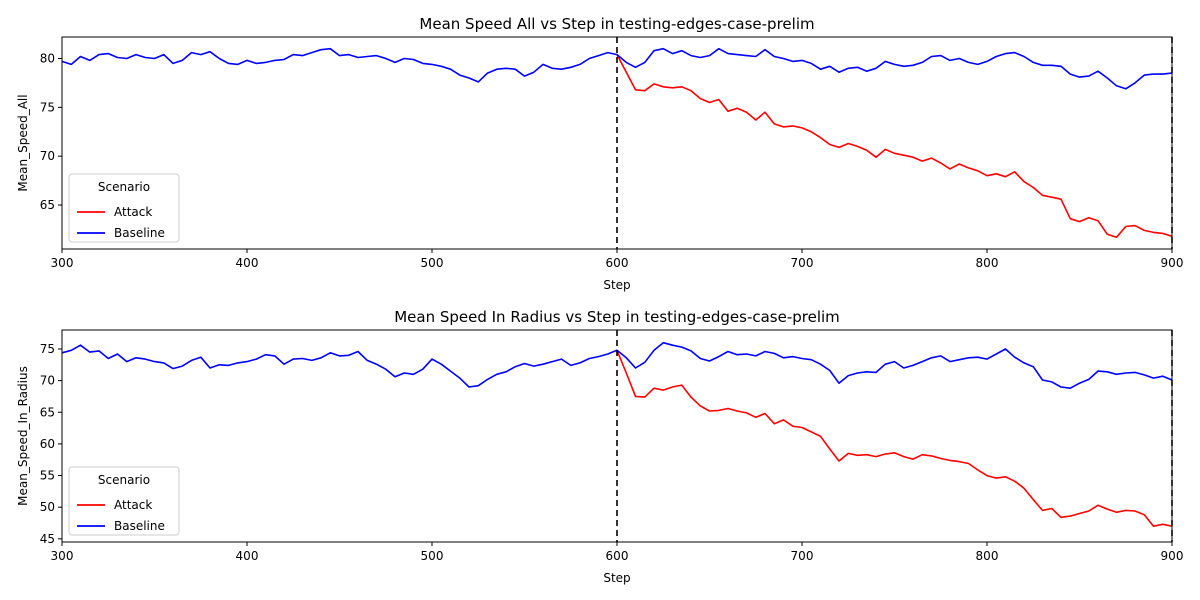 Image resolution: width=1200 pixels, height=600 pixels. What do you see at coordinates (23, 436) in the screenshot?
I see `y-axis-label: Mean_Speed_In_Radius` at bounding box center [23, 436].